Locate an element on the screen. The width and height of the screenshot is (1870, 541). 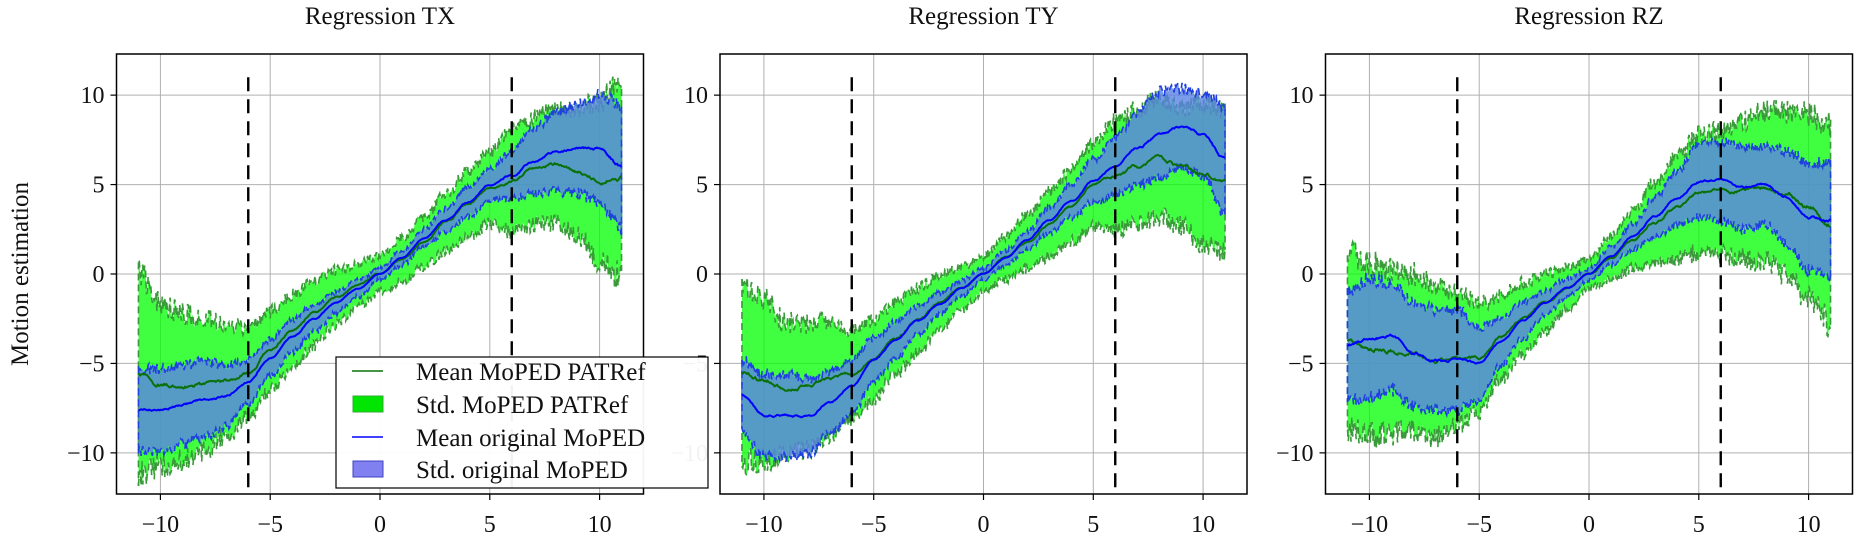
legend-handle-std-patref is located at coordinates (368, 404).